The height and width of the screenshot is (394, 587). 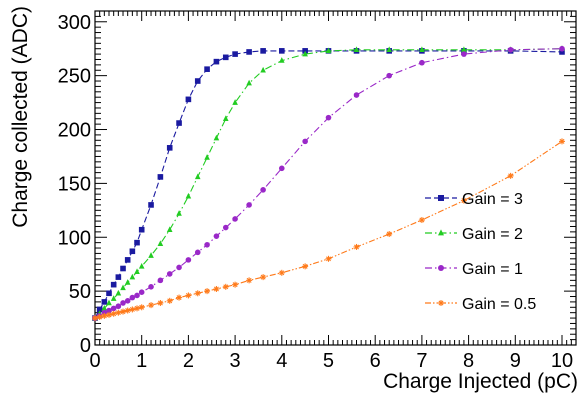 What do you see at coordinates (492, 269) in the screenshot?
I see `legend-label: Gain = 1` at bounding box center [492, 269].